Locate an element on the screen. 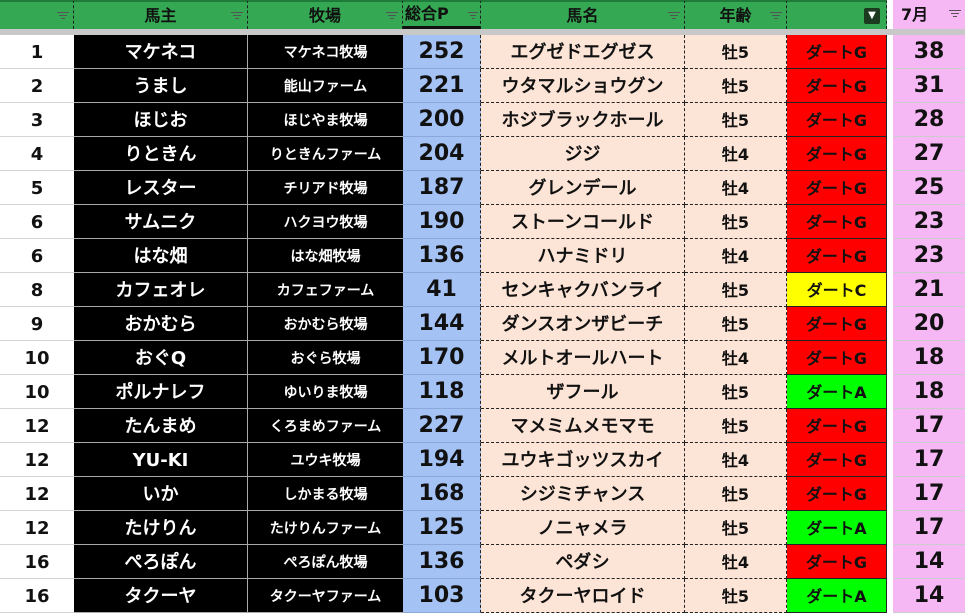 This screenshot has width=965, height=613. month-points-cell: 20 is located at coordinates (929, 324).